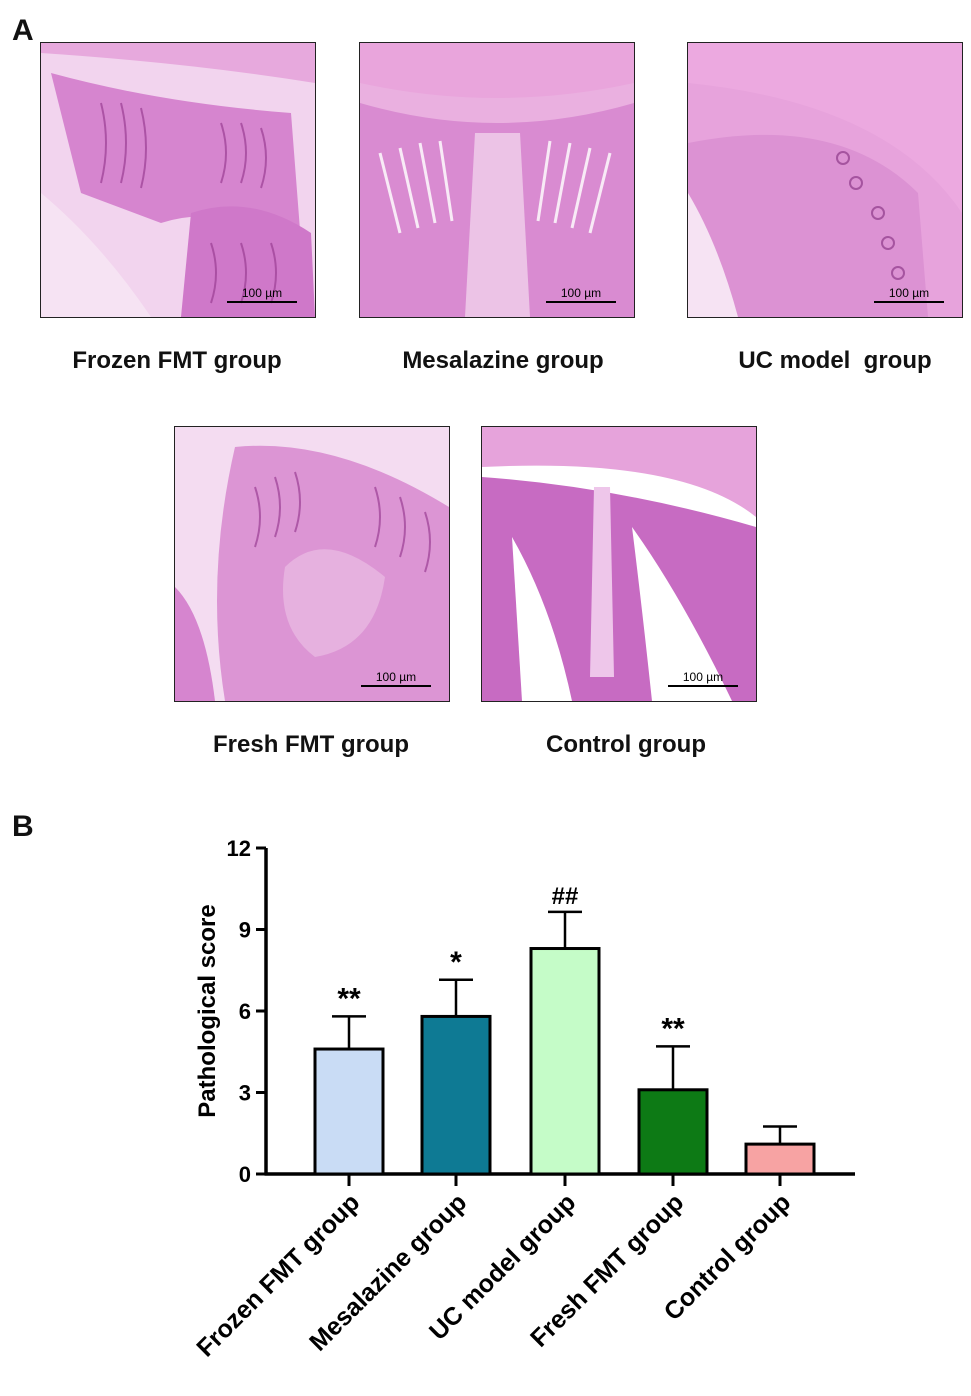  What do you see at coordinates (497, 180) in the screenshot?
I see `micrograph-mesalazine: 100 µm` at bounding box center [497, 180].